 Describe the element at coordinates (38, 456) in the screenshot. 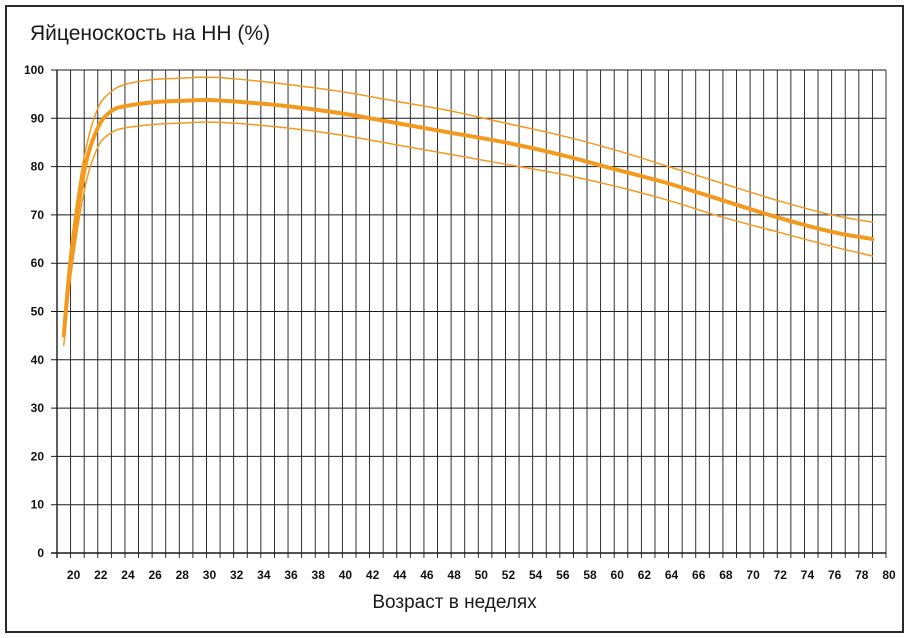

I see `y-tick-label: 20` at that location.